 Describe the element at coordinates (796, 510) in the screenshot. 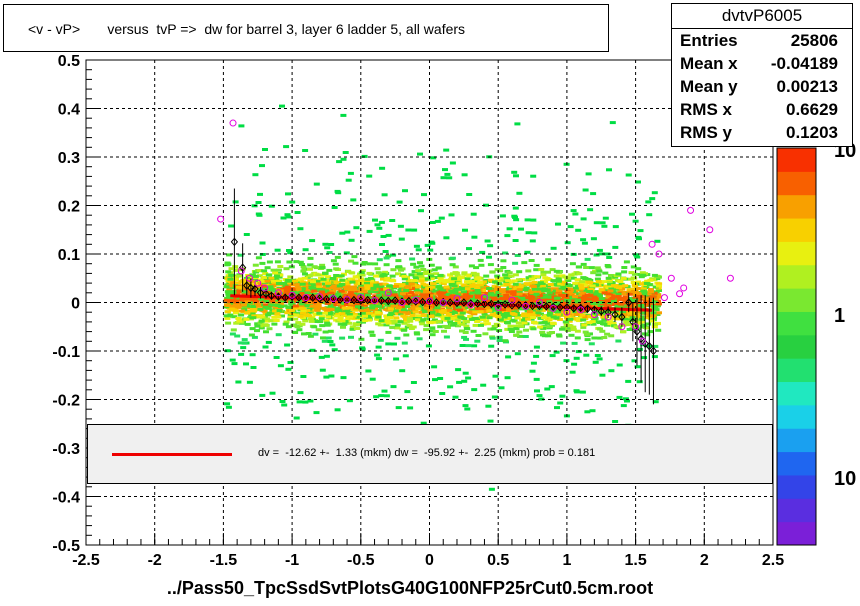

I see `color-scale-band` at that location.